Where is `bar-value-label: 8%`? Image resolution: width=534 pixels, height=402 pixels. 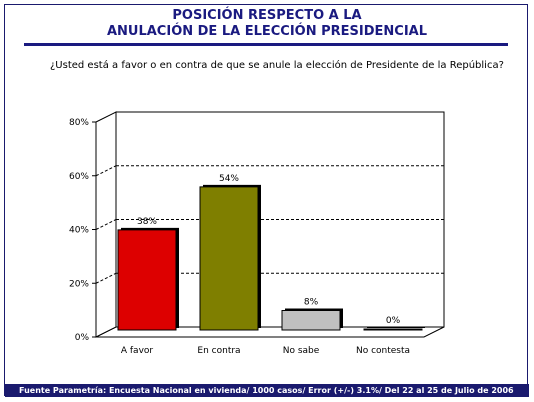 bar-value-label: 8% is located at coordinates (311, 303).